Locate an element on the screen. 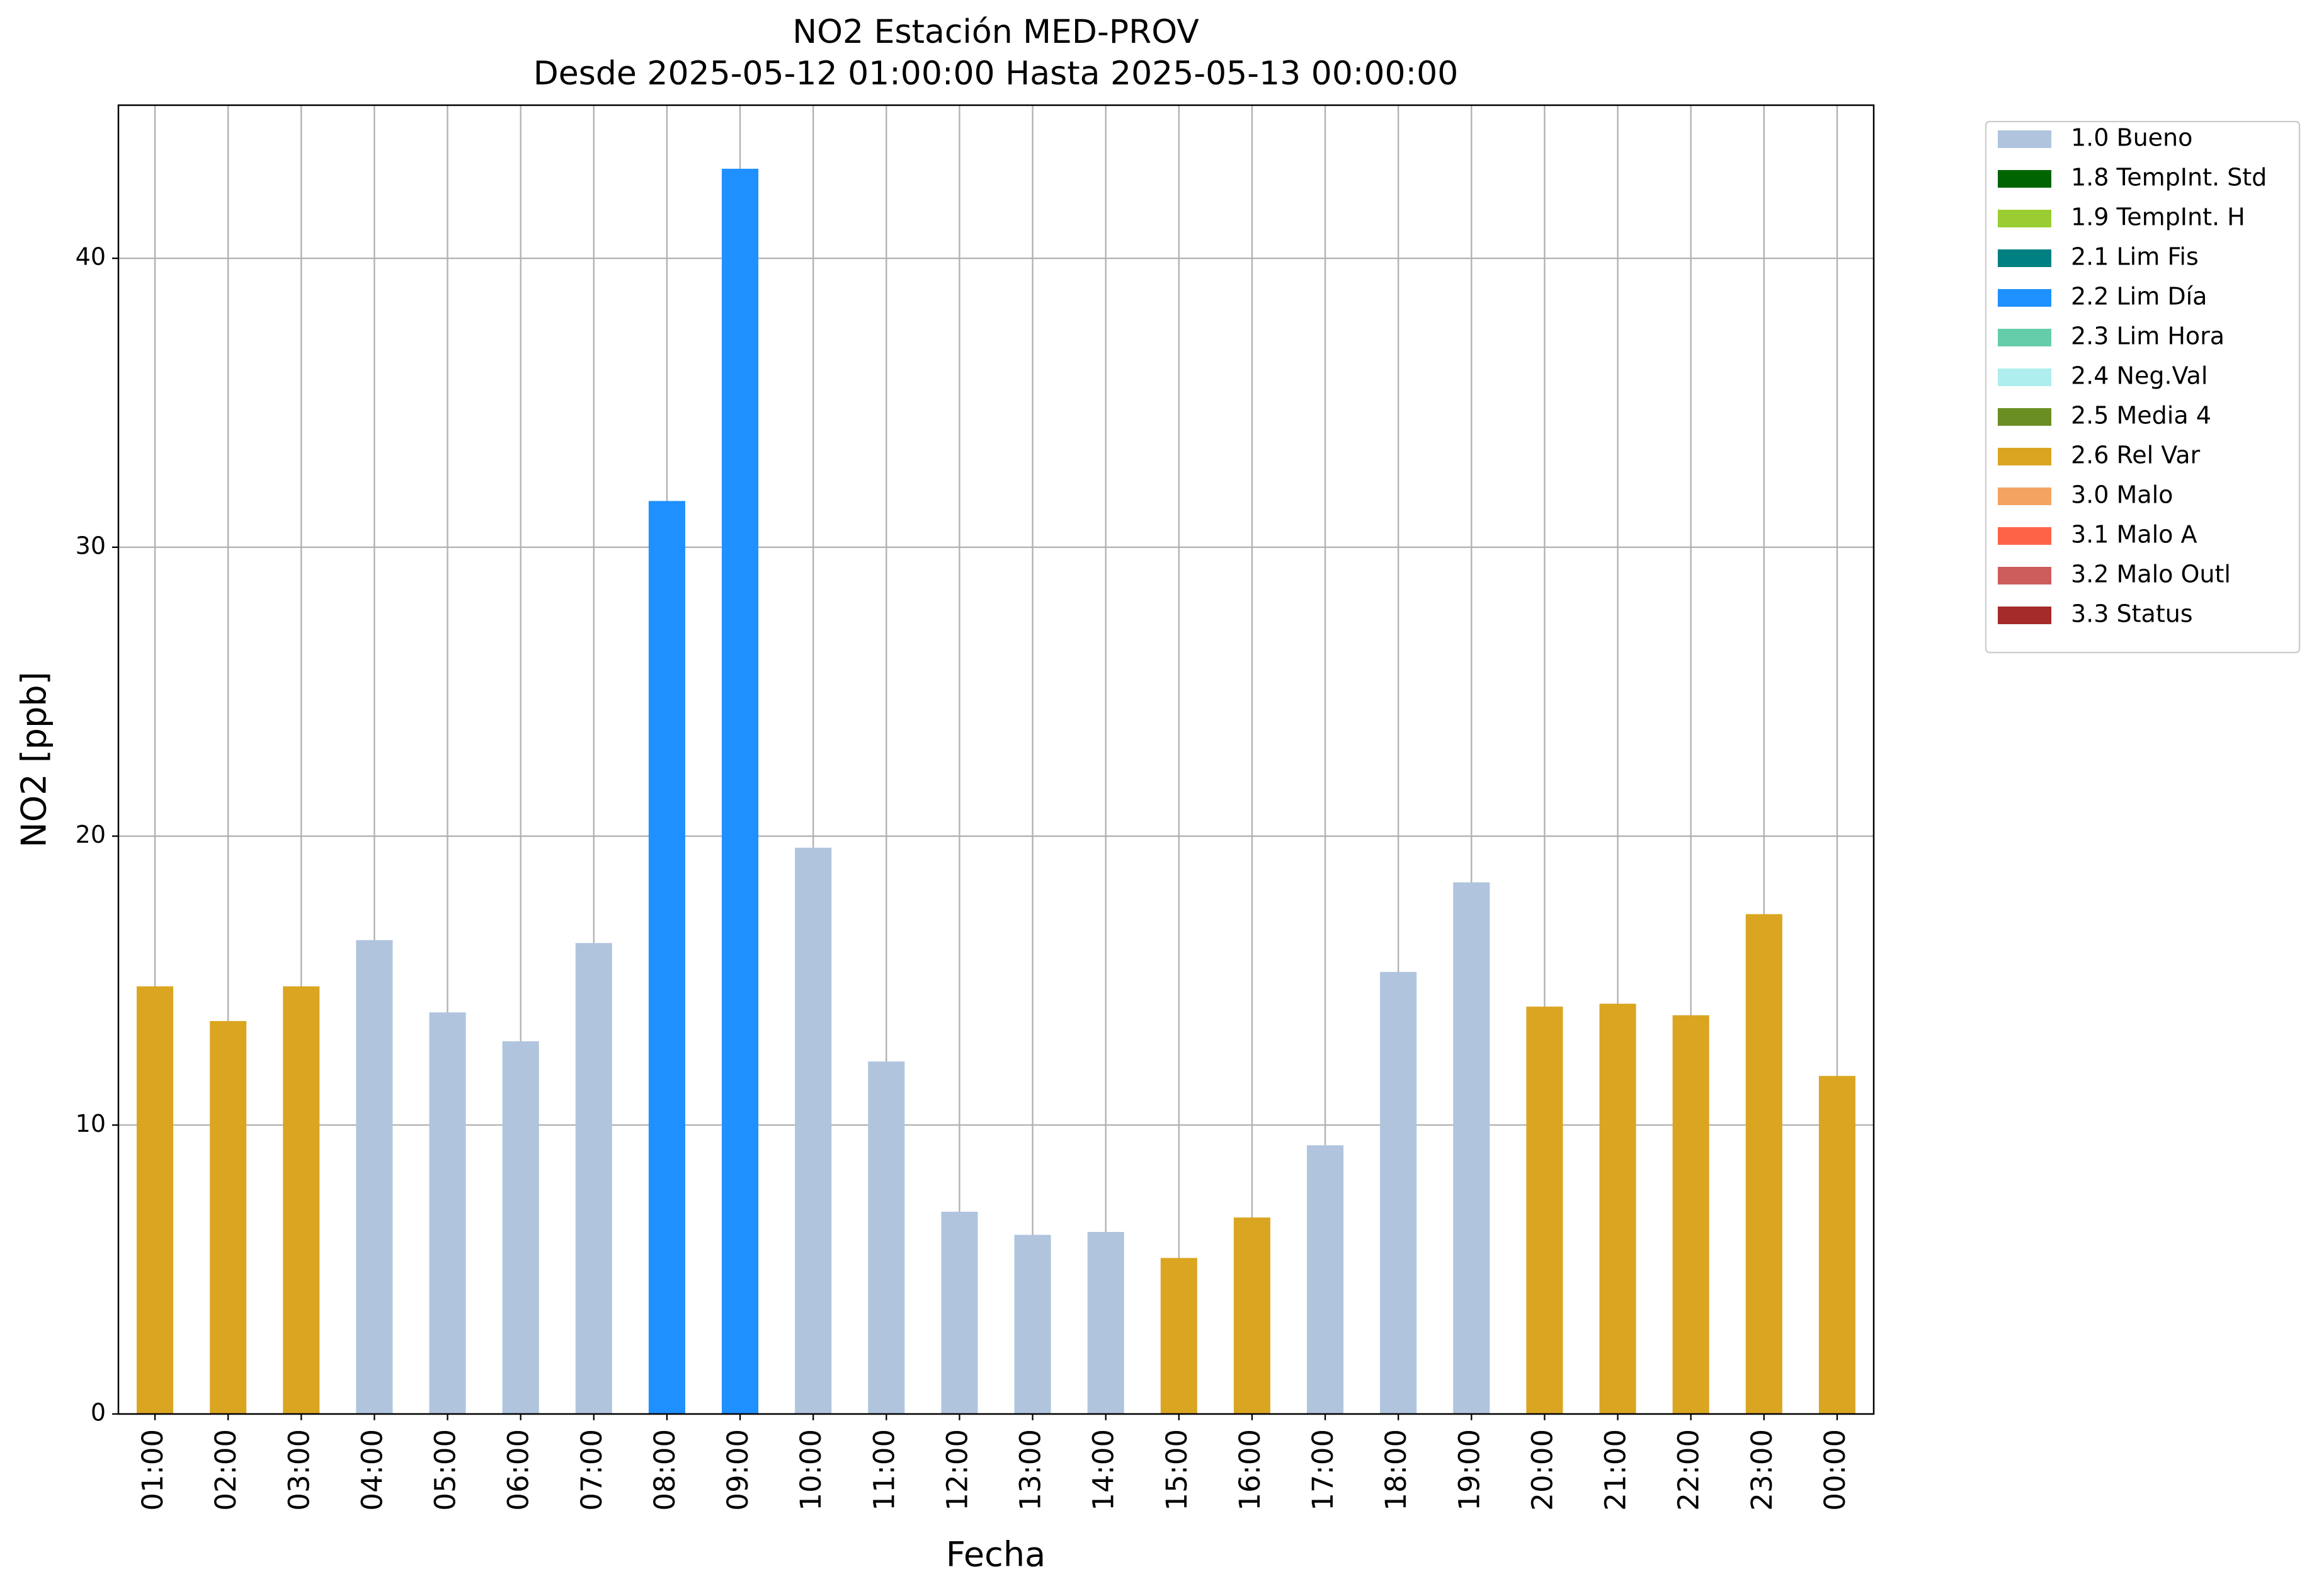  x-tick-label: 16:00 is located at coordinates (1250, 1470).